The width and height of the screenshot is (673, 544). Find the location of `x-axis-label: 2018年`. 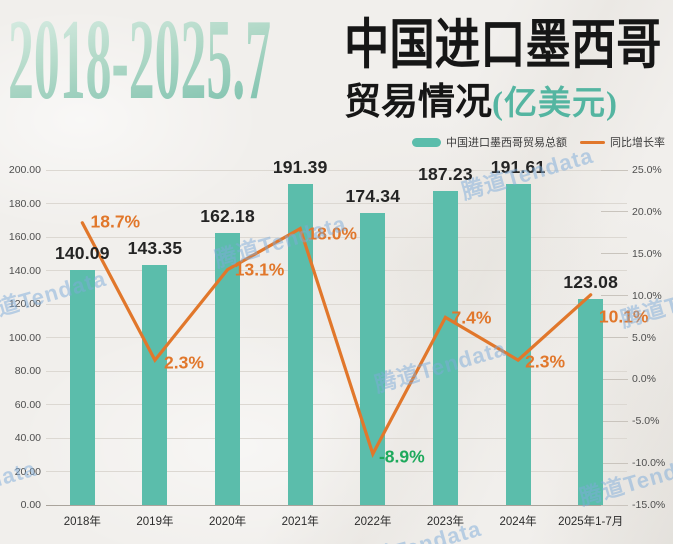

x-axis-label: 2018年 is located at coordinates (82, 522).